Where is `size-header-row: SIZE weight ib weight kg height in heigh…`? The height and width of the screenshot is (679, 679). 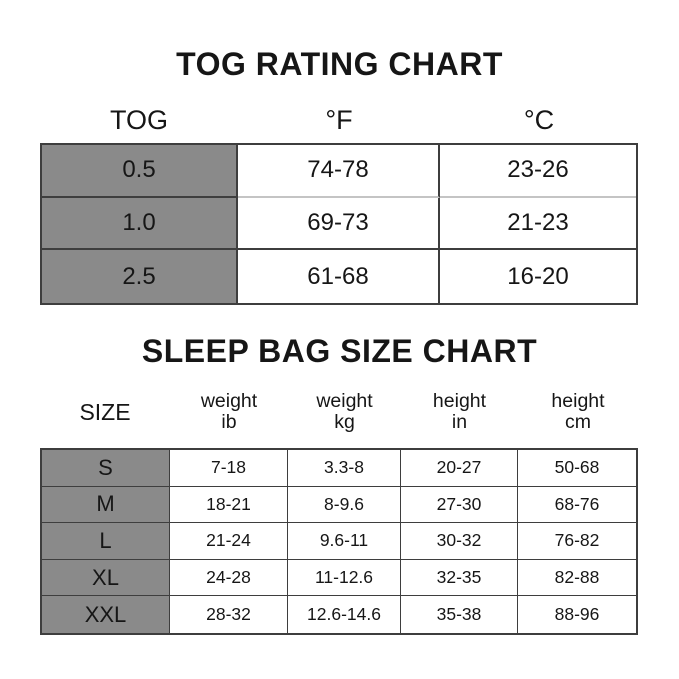 size-header-row: SIZE weight ib weight kg height in heigh… is located at coordinates (339, 412).